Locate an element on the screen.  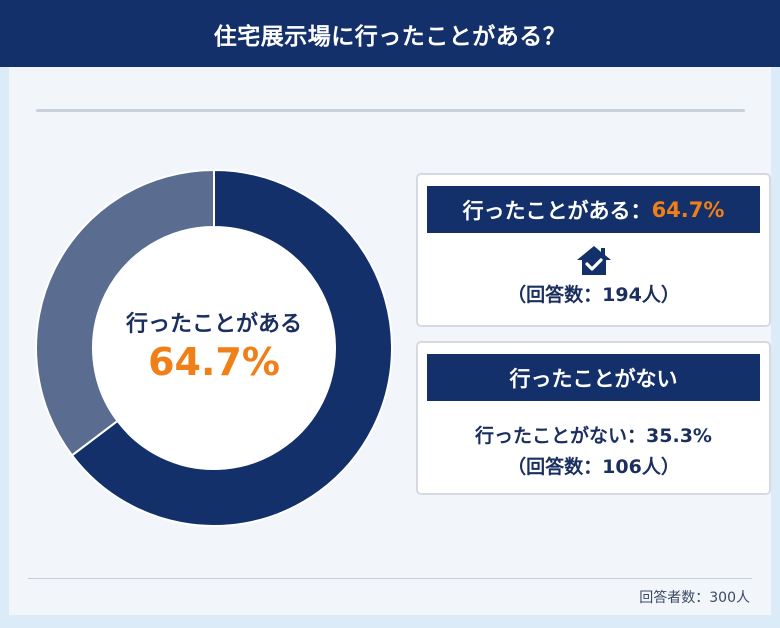
top-divider is located at coordinates (390, 110).